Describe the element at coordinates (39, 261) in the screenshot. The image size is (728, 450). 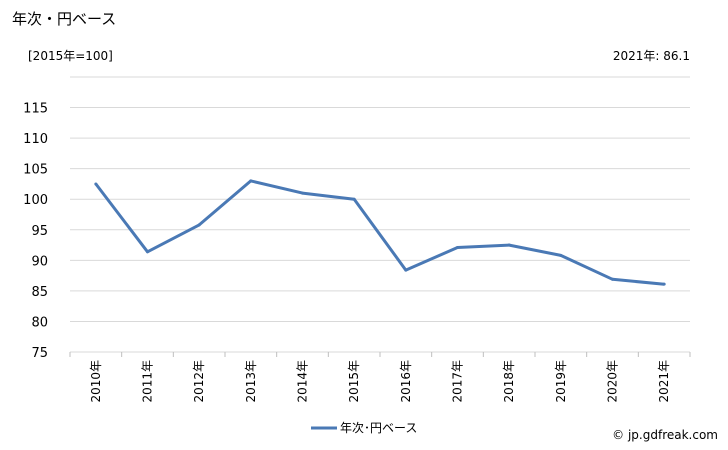
I see `y-tick-label: 90` at that location.